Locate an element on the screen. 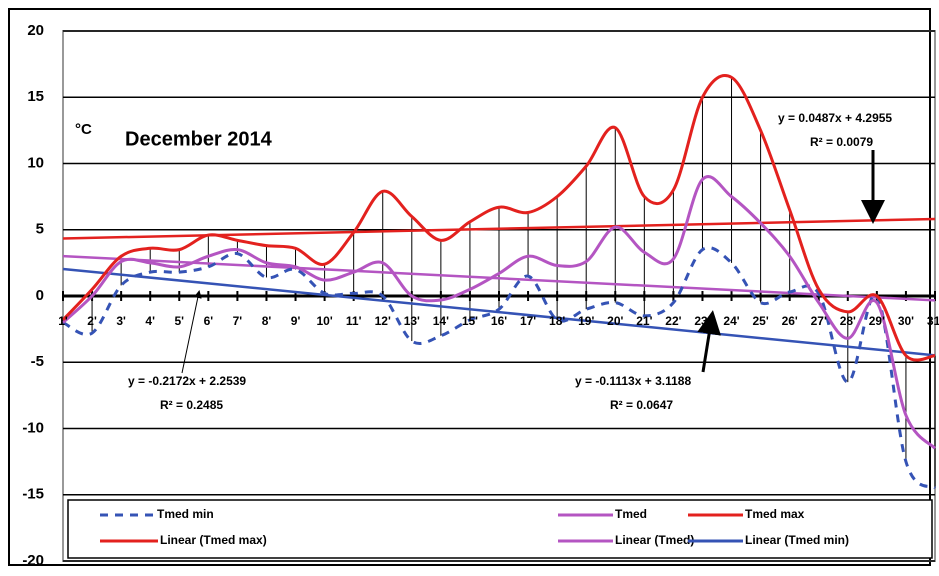  y-tick-label: 5 is located at coordinates (40, 229).